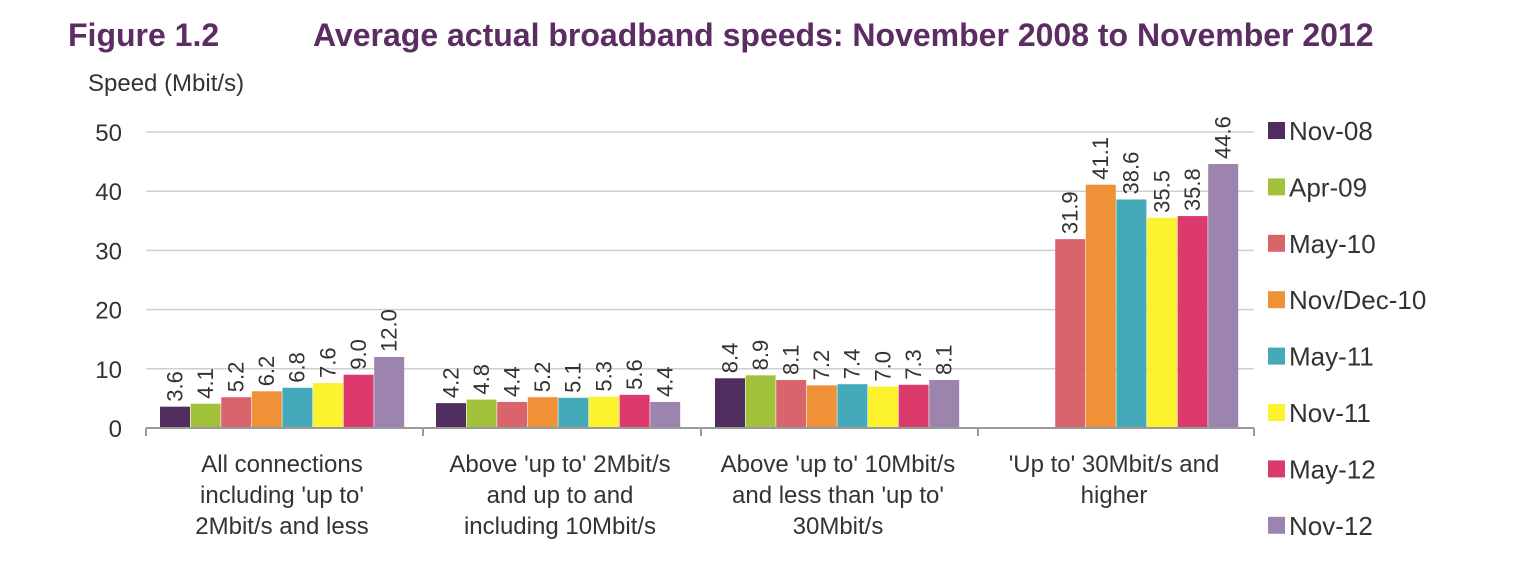 Image resolution: width=1536 pixels, height=573 pixels. What do you see at coordinates (1357, 300) in the screenshot?
I see `legend-label: Nov/Dec-10` at bounding box center [1357, 300].